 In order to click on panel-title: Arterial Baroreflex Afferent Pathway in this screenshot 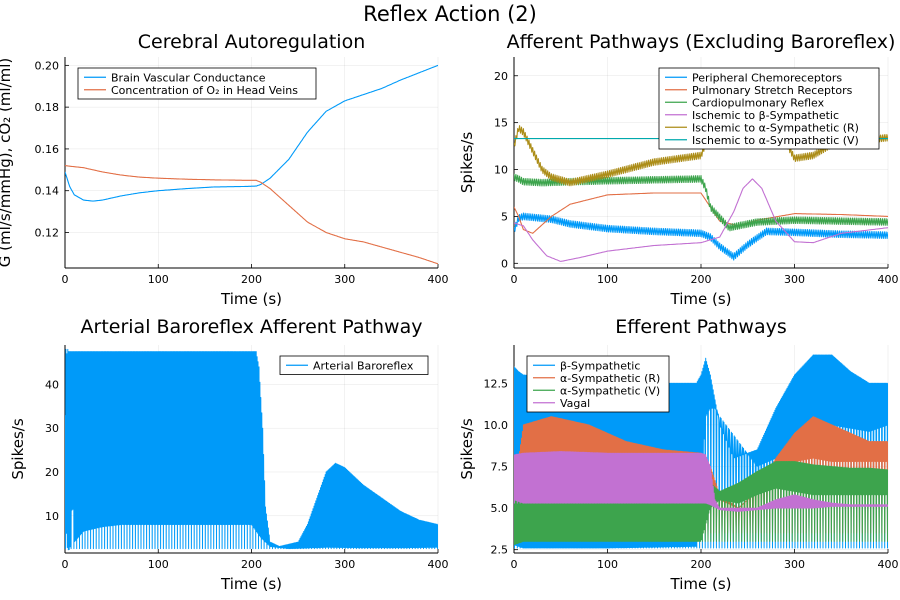, I will do `click(252, 327)`.